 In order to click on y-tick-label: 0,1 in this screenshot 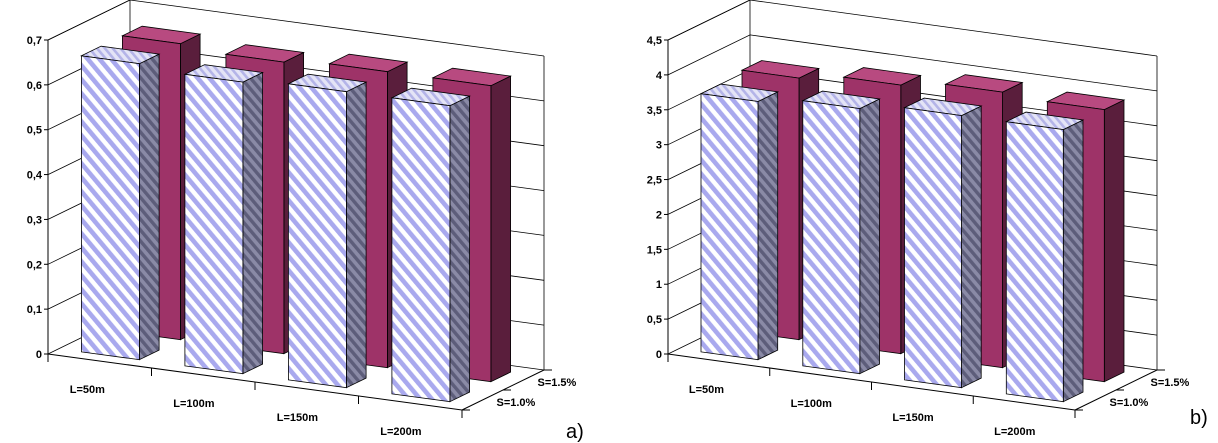, I will do `click(34, 310)`.